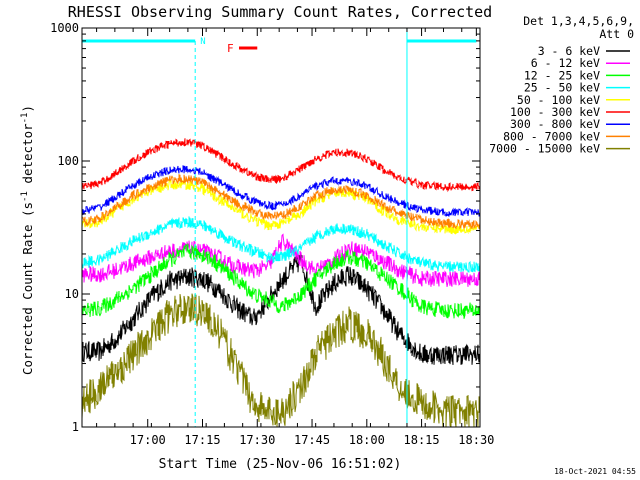  Describe the element at coordinates (202, 440) in the screenshot. I see `x-tick-label-2: 17:15` at that location.